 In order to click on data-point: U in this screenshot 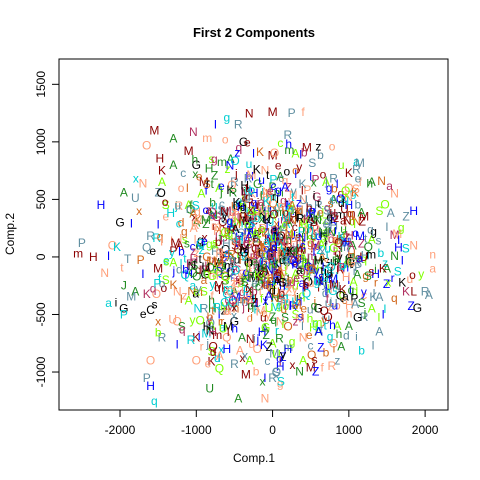, I will do `click(275, 292)`.